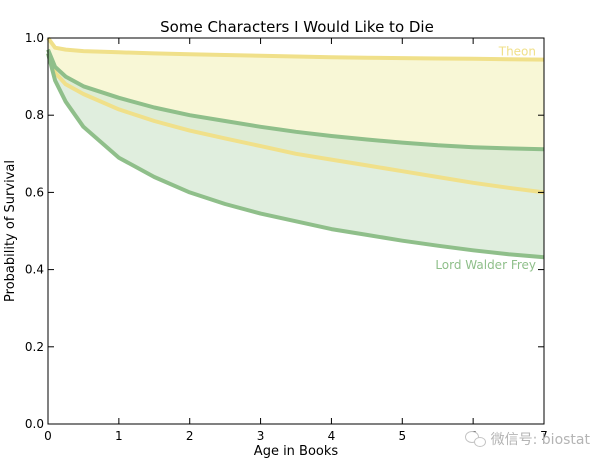 The height and width of the screenshot is (465, 598). I want to click on watermark: 微信号: biostat, so click(527, 439).